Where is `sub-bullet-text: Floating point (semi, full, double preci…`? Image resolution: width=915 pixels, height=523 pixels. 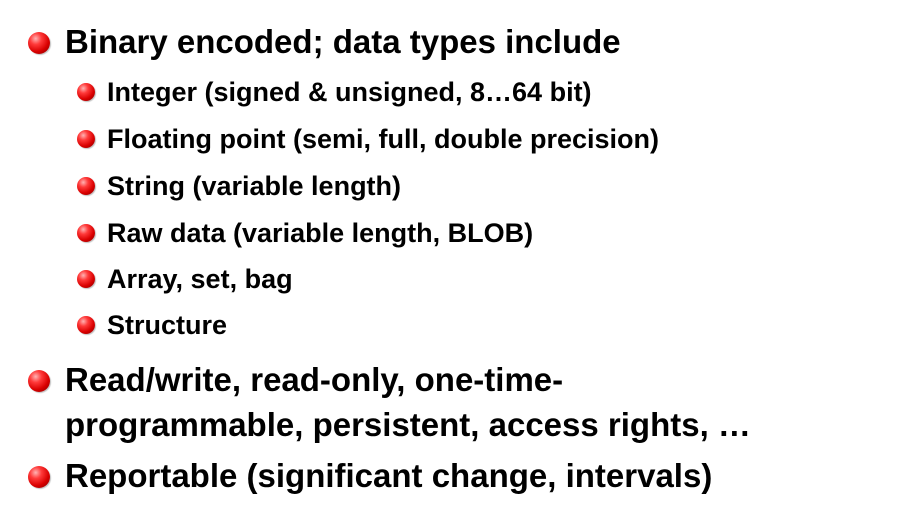
sub-bullet-text: Floating point (semi, full, double preci… is located at coordinates (383, 139).